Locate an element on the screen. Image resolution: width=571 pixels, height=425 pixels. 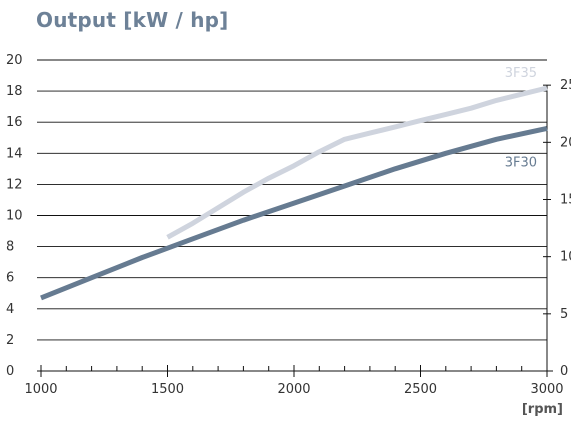
x-tick-label: 1000 is located at coordinates (40, 389).